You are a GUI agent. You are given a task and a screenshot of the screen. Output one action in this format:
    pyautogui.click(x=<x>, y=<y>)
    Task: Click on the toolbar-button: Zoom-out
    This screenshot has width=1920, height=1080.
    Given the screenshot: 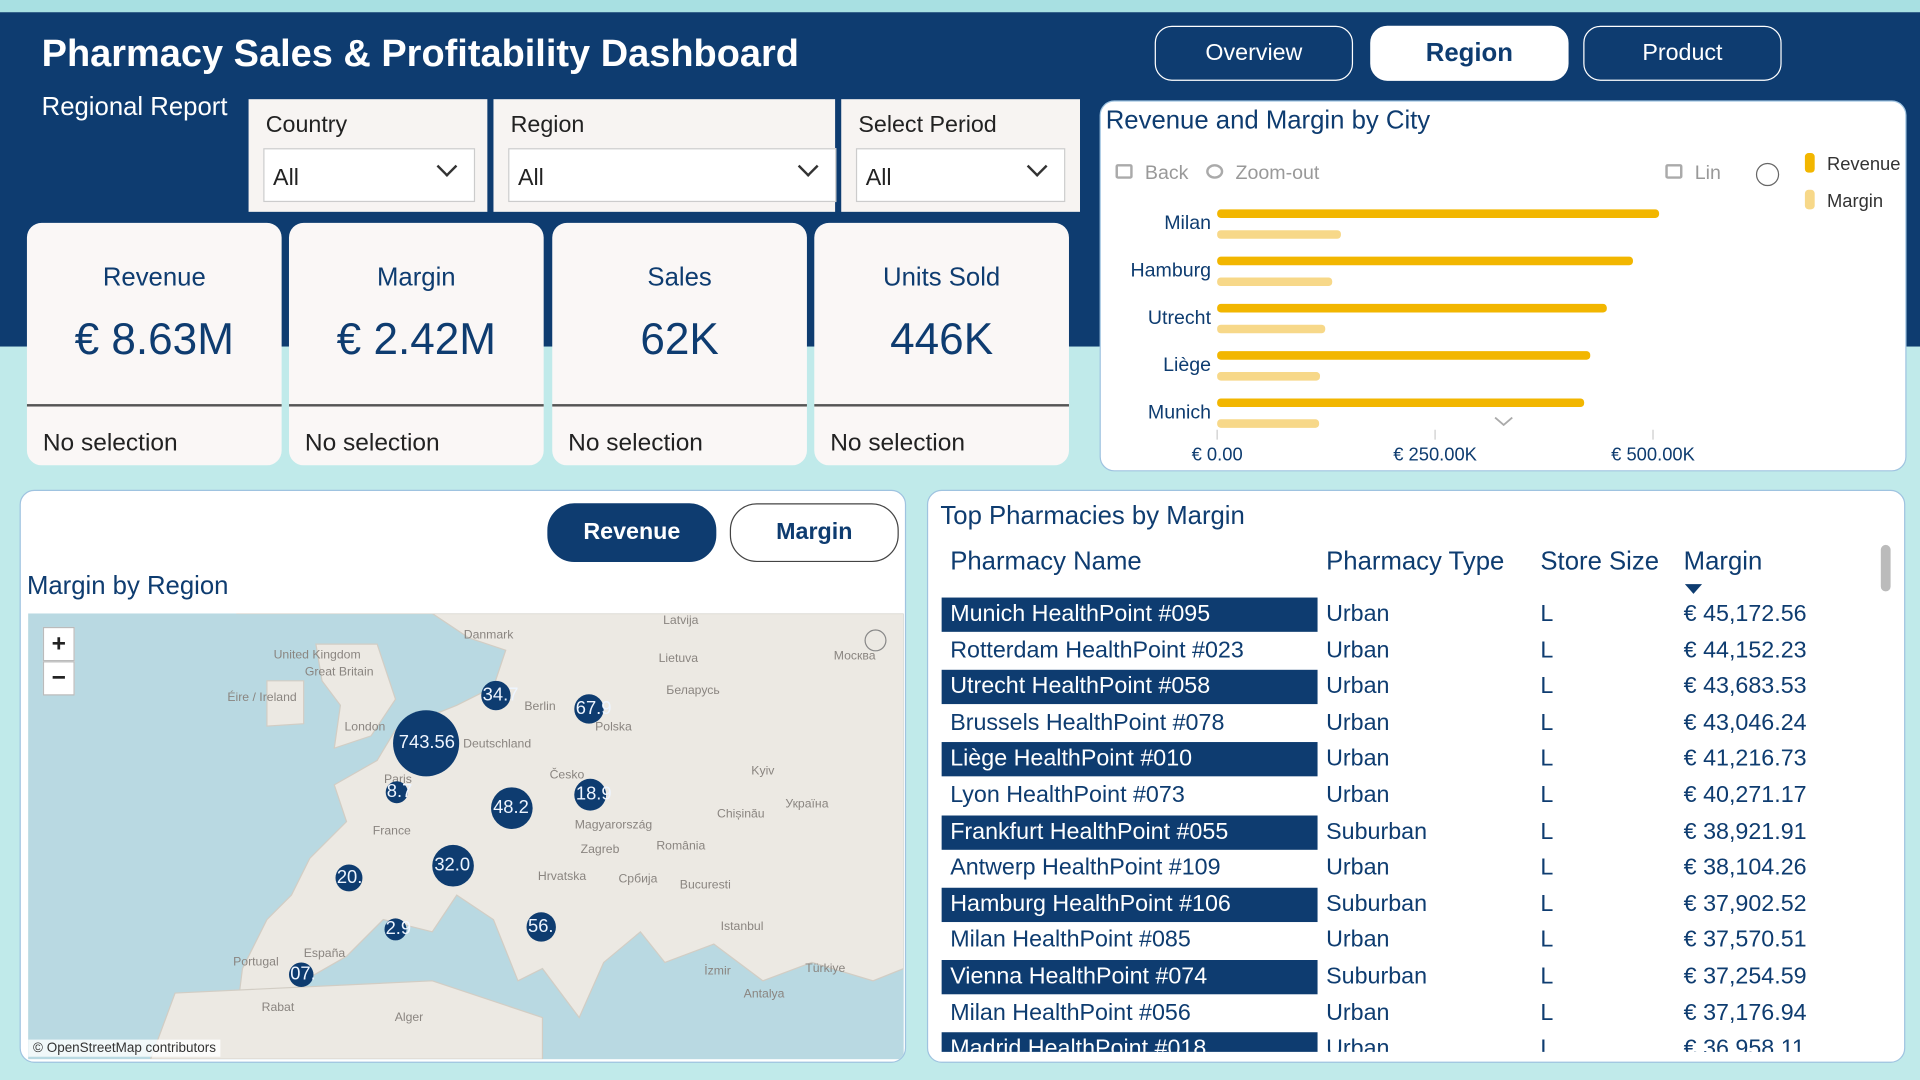 What is the action you would take?
    pyautogui.click(x=1277, y=173)
    